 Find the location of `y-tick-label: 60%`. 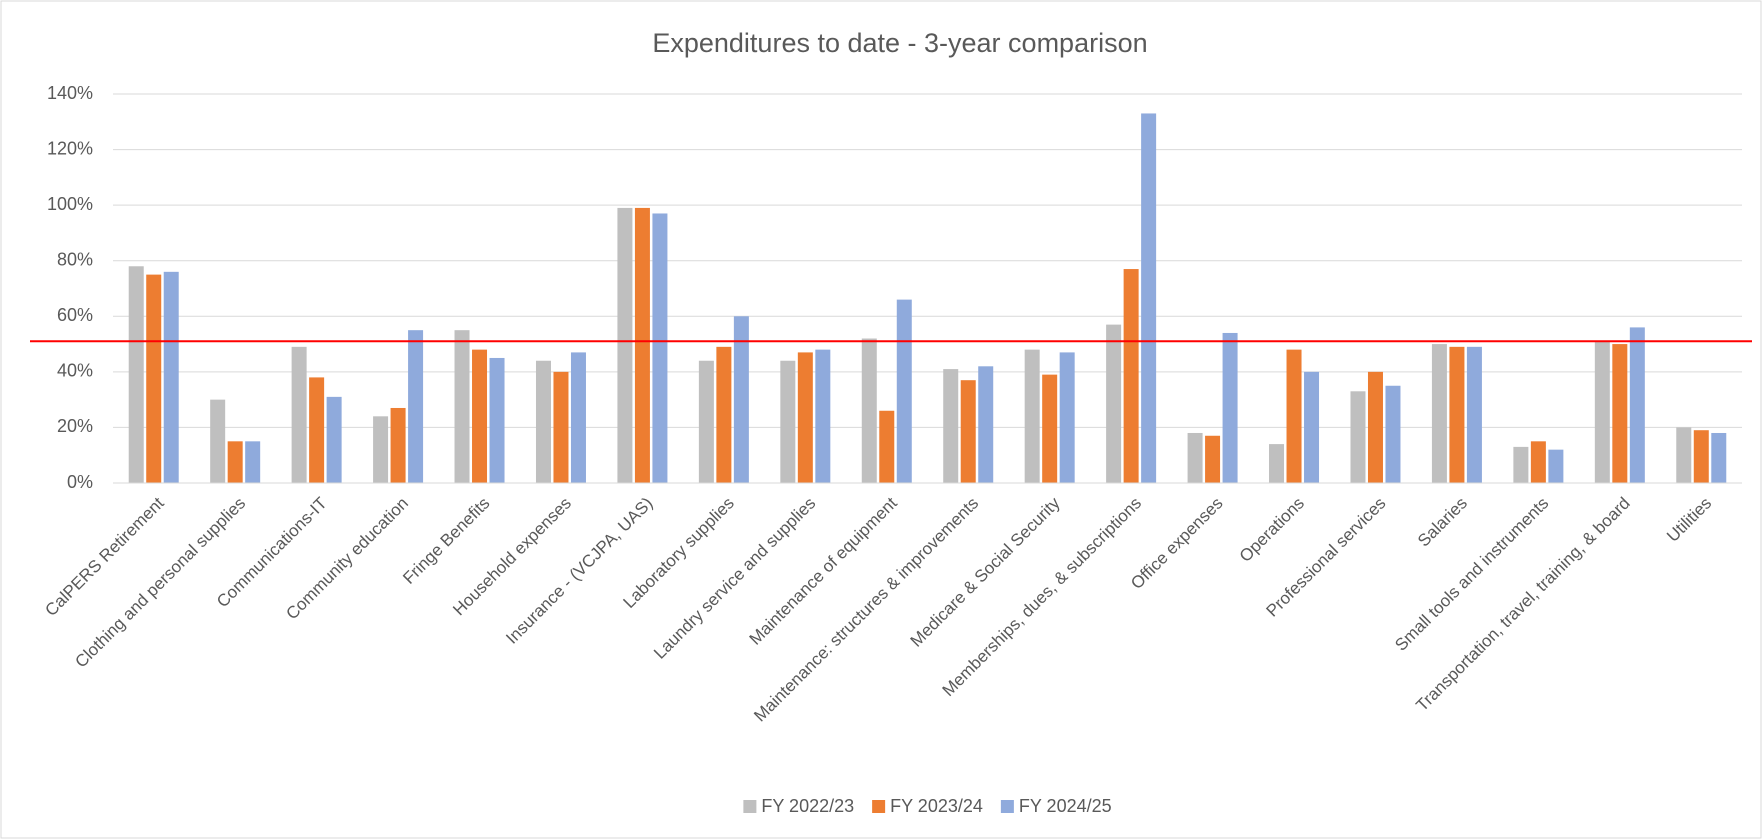

y-tick-label: 60% is located at coordinates (75, 315).